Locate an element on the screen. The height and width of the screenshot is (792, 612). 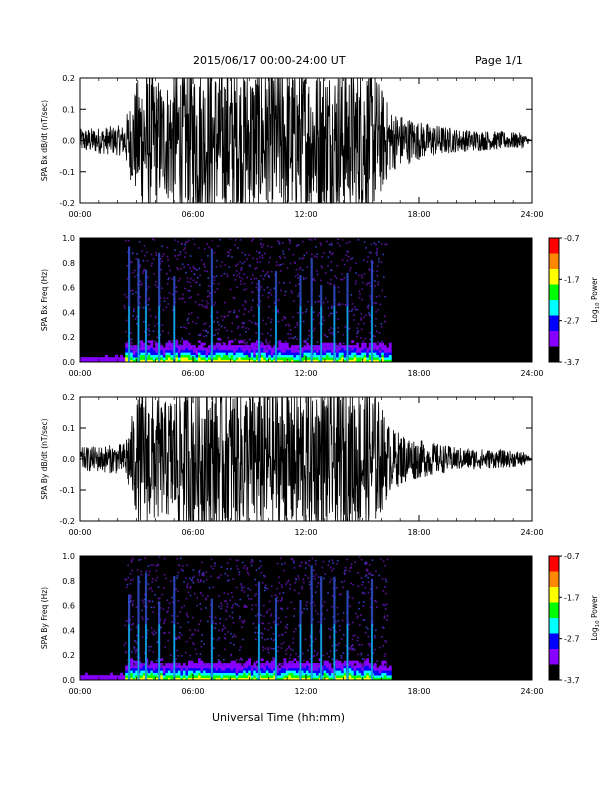
colorbar-segment is located at coordinates (554, 292).